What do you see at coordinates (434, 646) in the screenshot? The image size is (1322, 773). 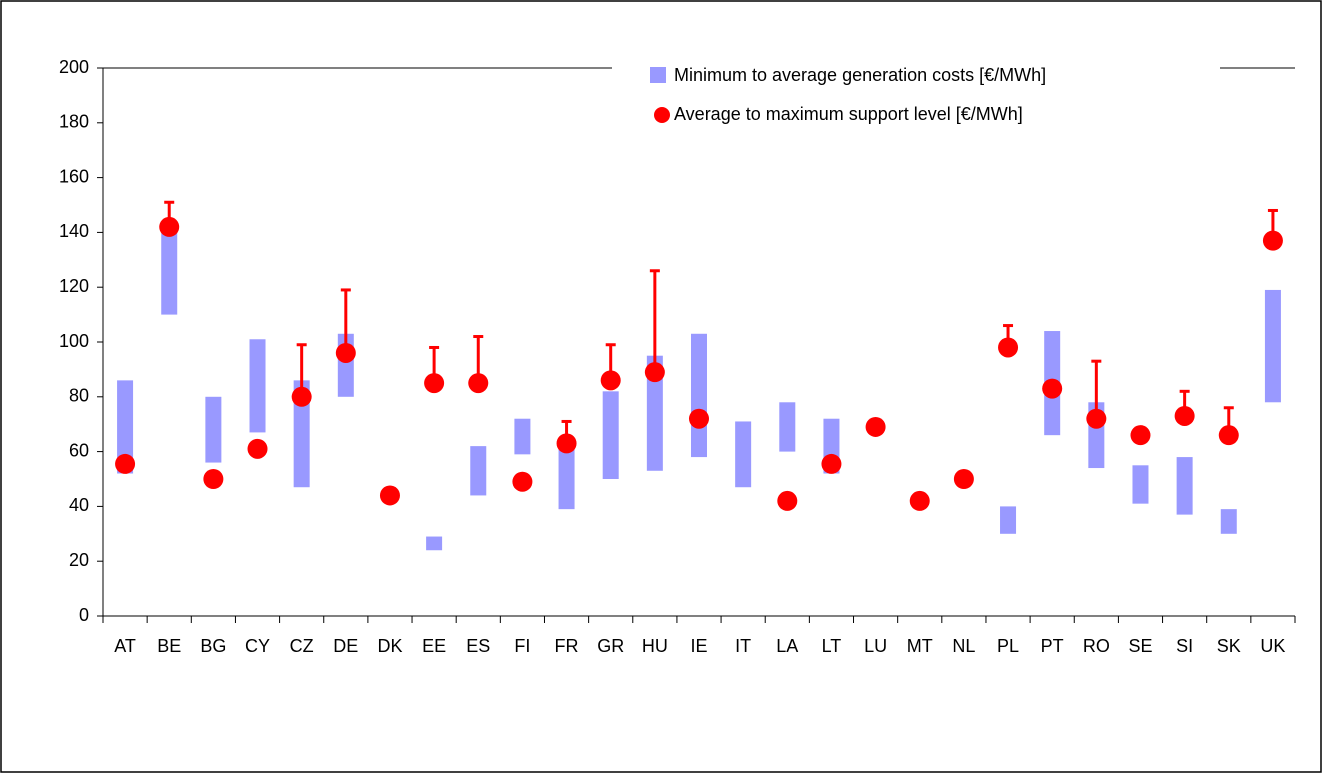 I see `x-tick-label: EE` at bounding box center [434, 646].